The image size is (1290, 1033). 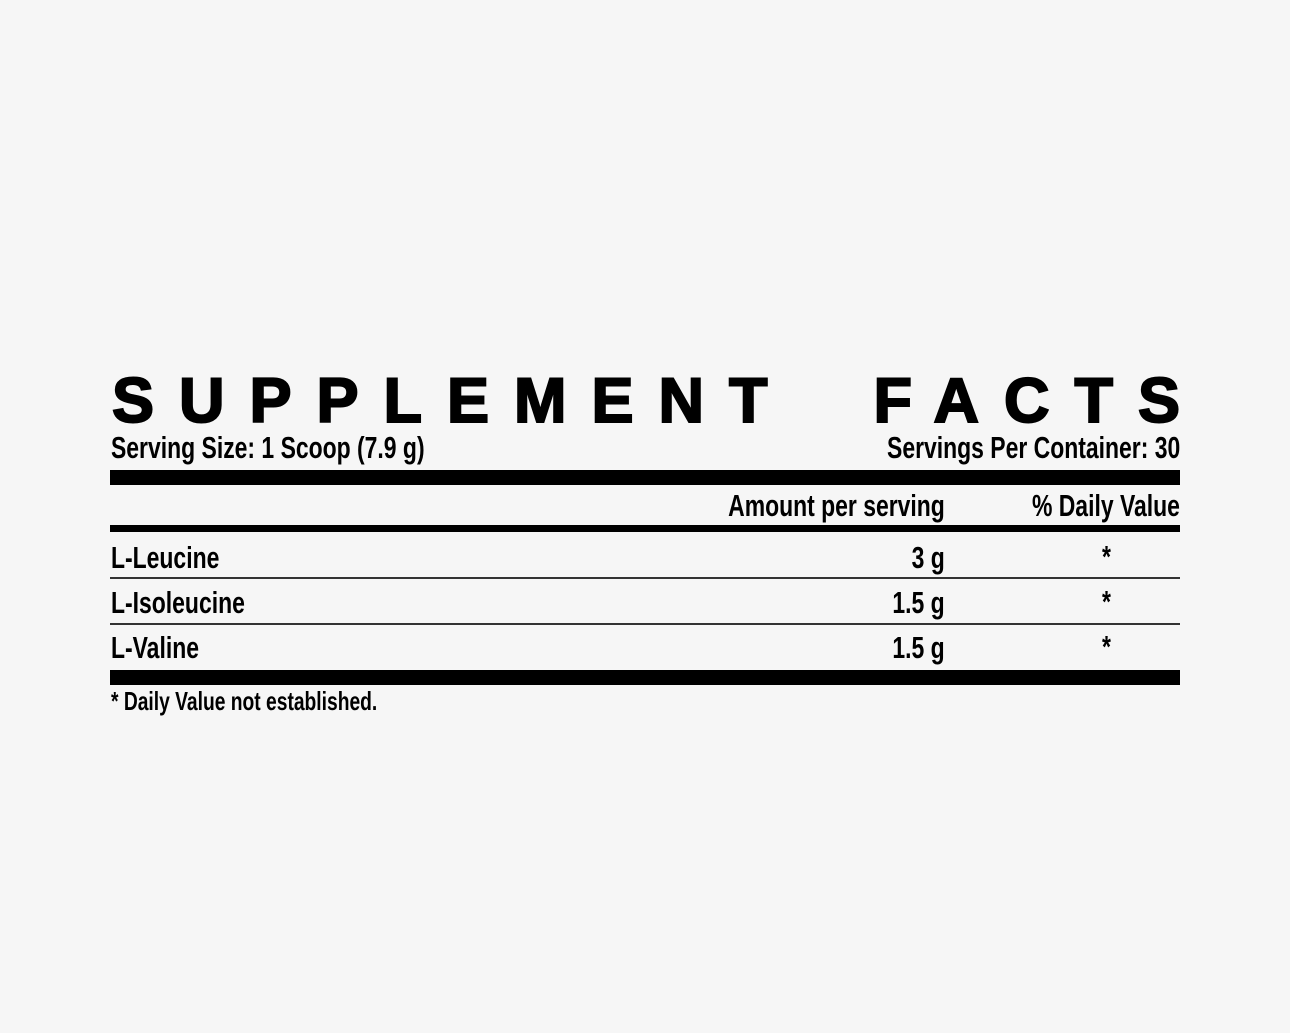 What do you see at coordinates (928, 557) in the screenshot?
I see `ingredient-amount: 3 g` at bounding box center [928, 557].